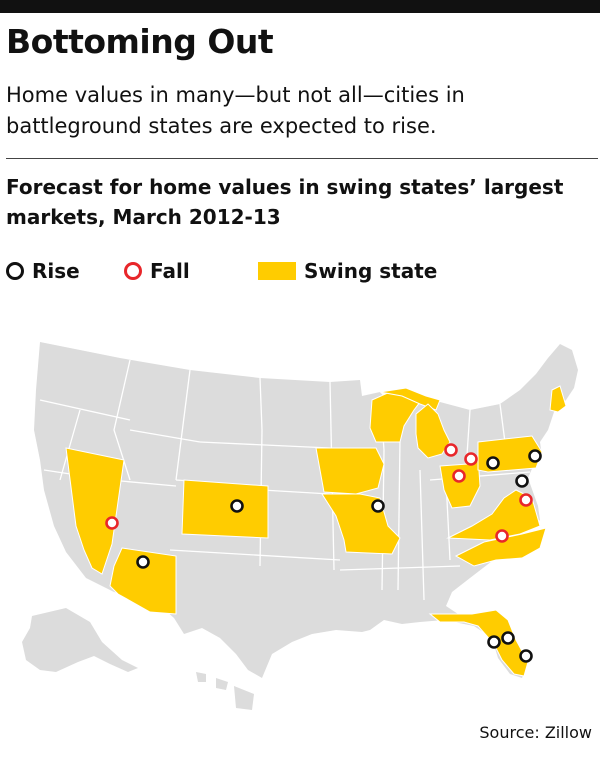  I want to click on market-marker-nevada-fall, so click(112, 523).